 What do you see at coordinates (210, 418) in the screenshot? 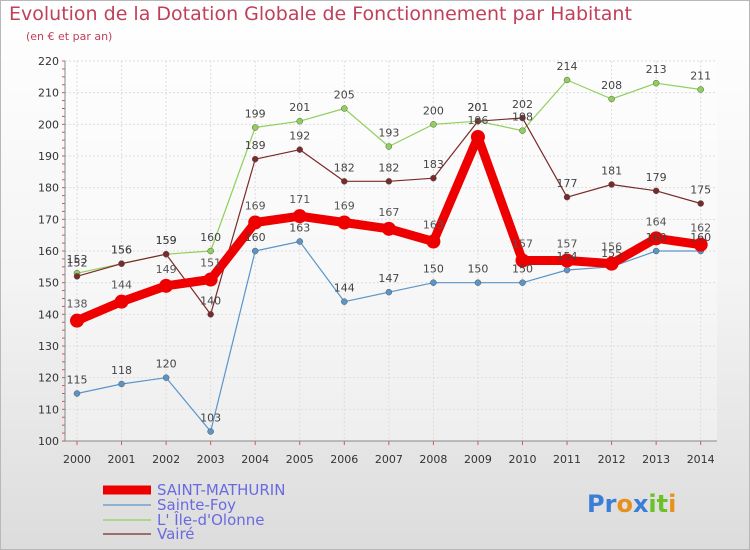
I see `data-label: 103` at bounding box center [210, 418].